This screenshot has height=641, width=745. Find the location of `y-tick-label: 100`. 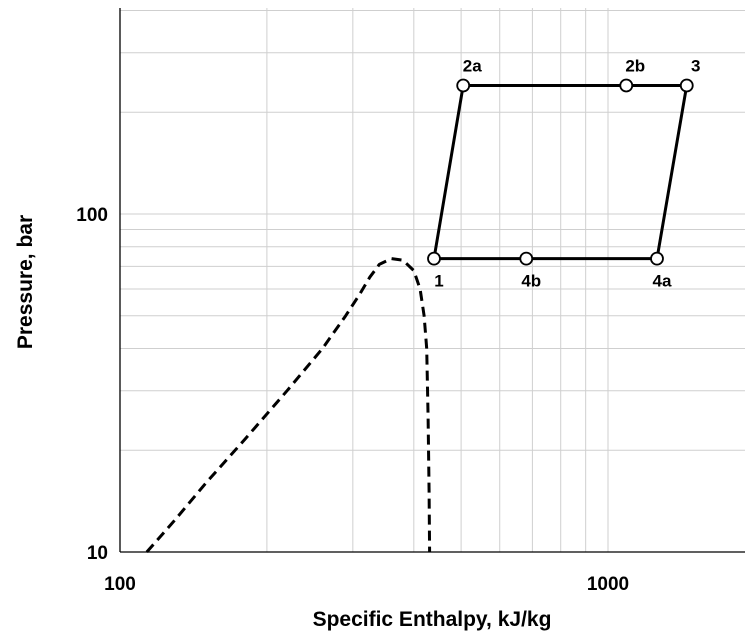

y-tick-label: 100 is located at coordinates (92, 215).